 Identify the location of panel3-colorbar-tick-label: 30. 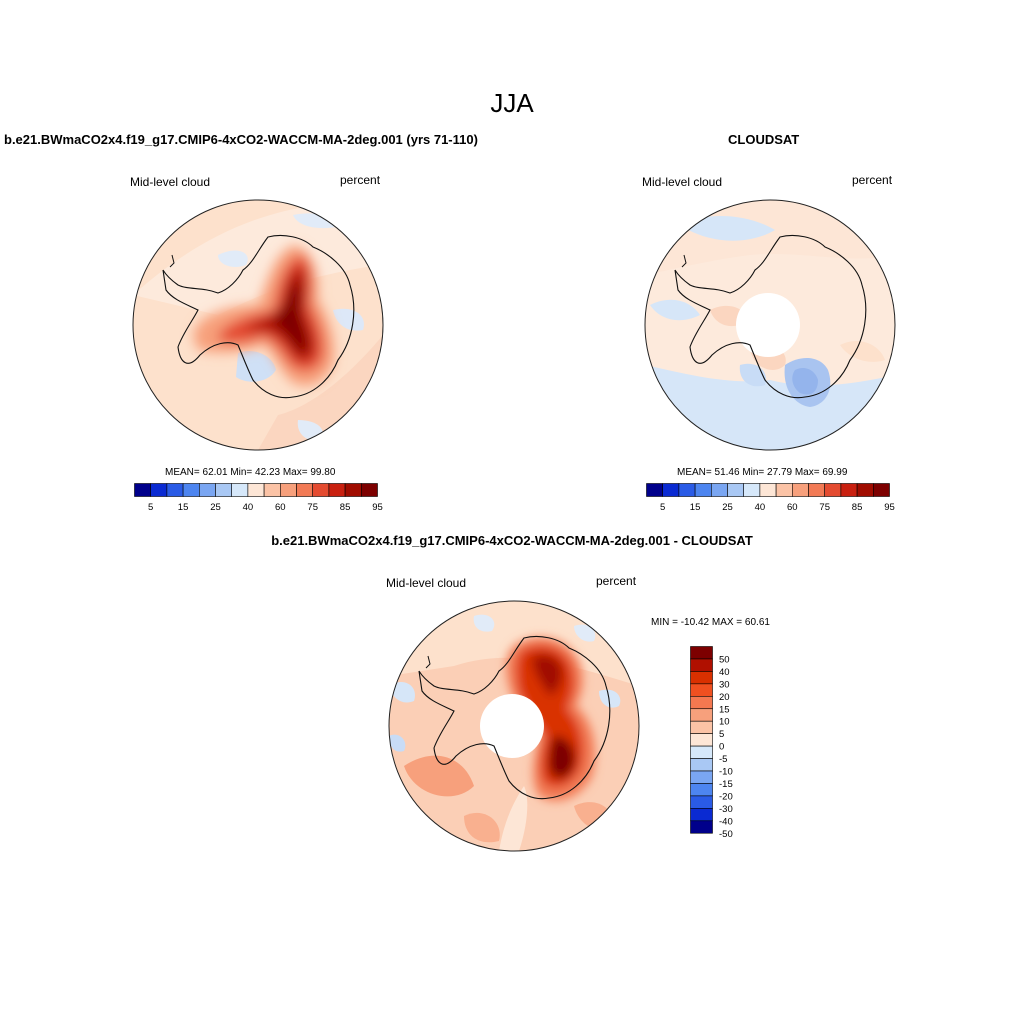
(724, 684).